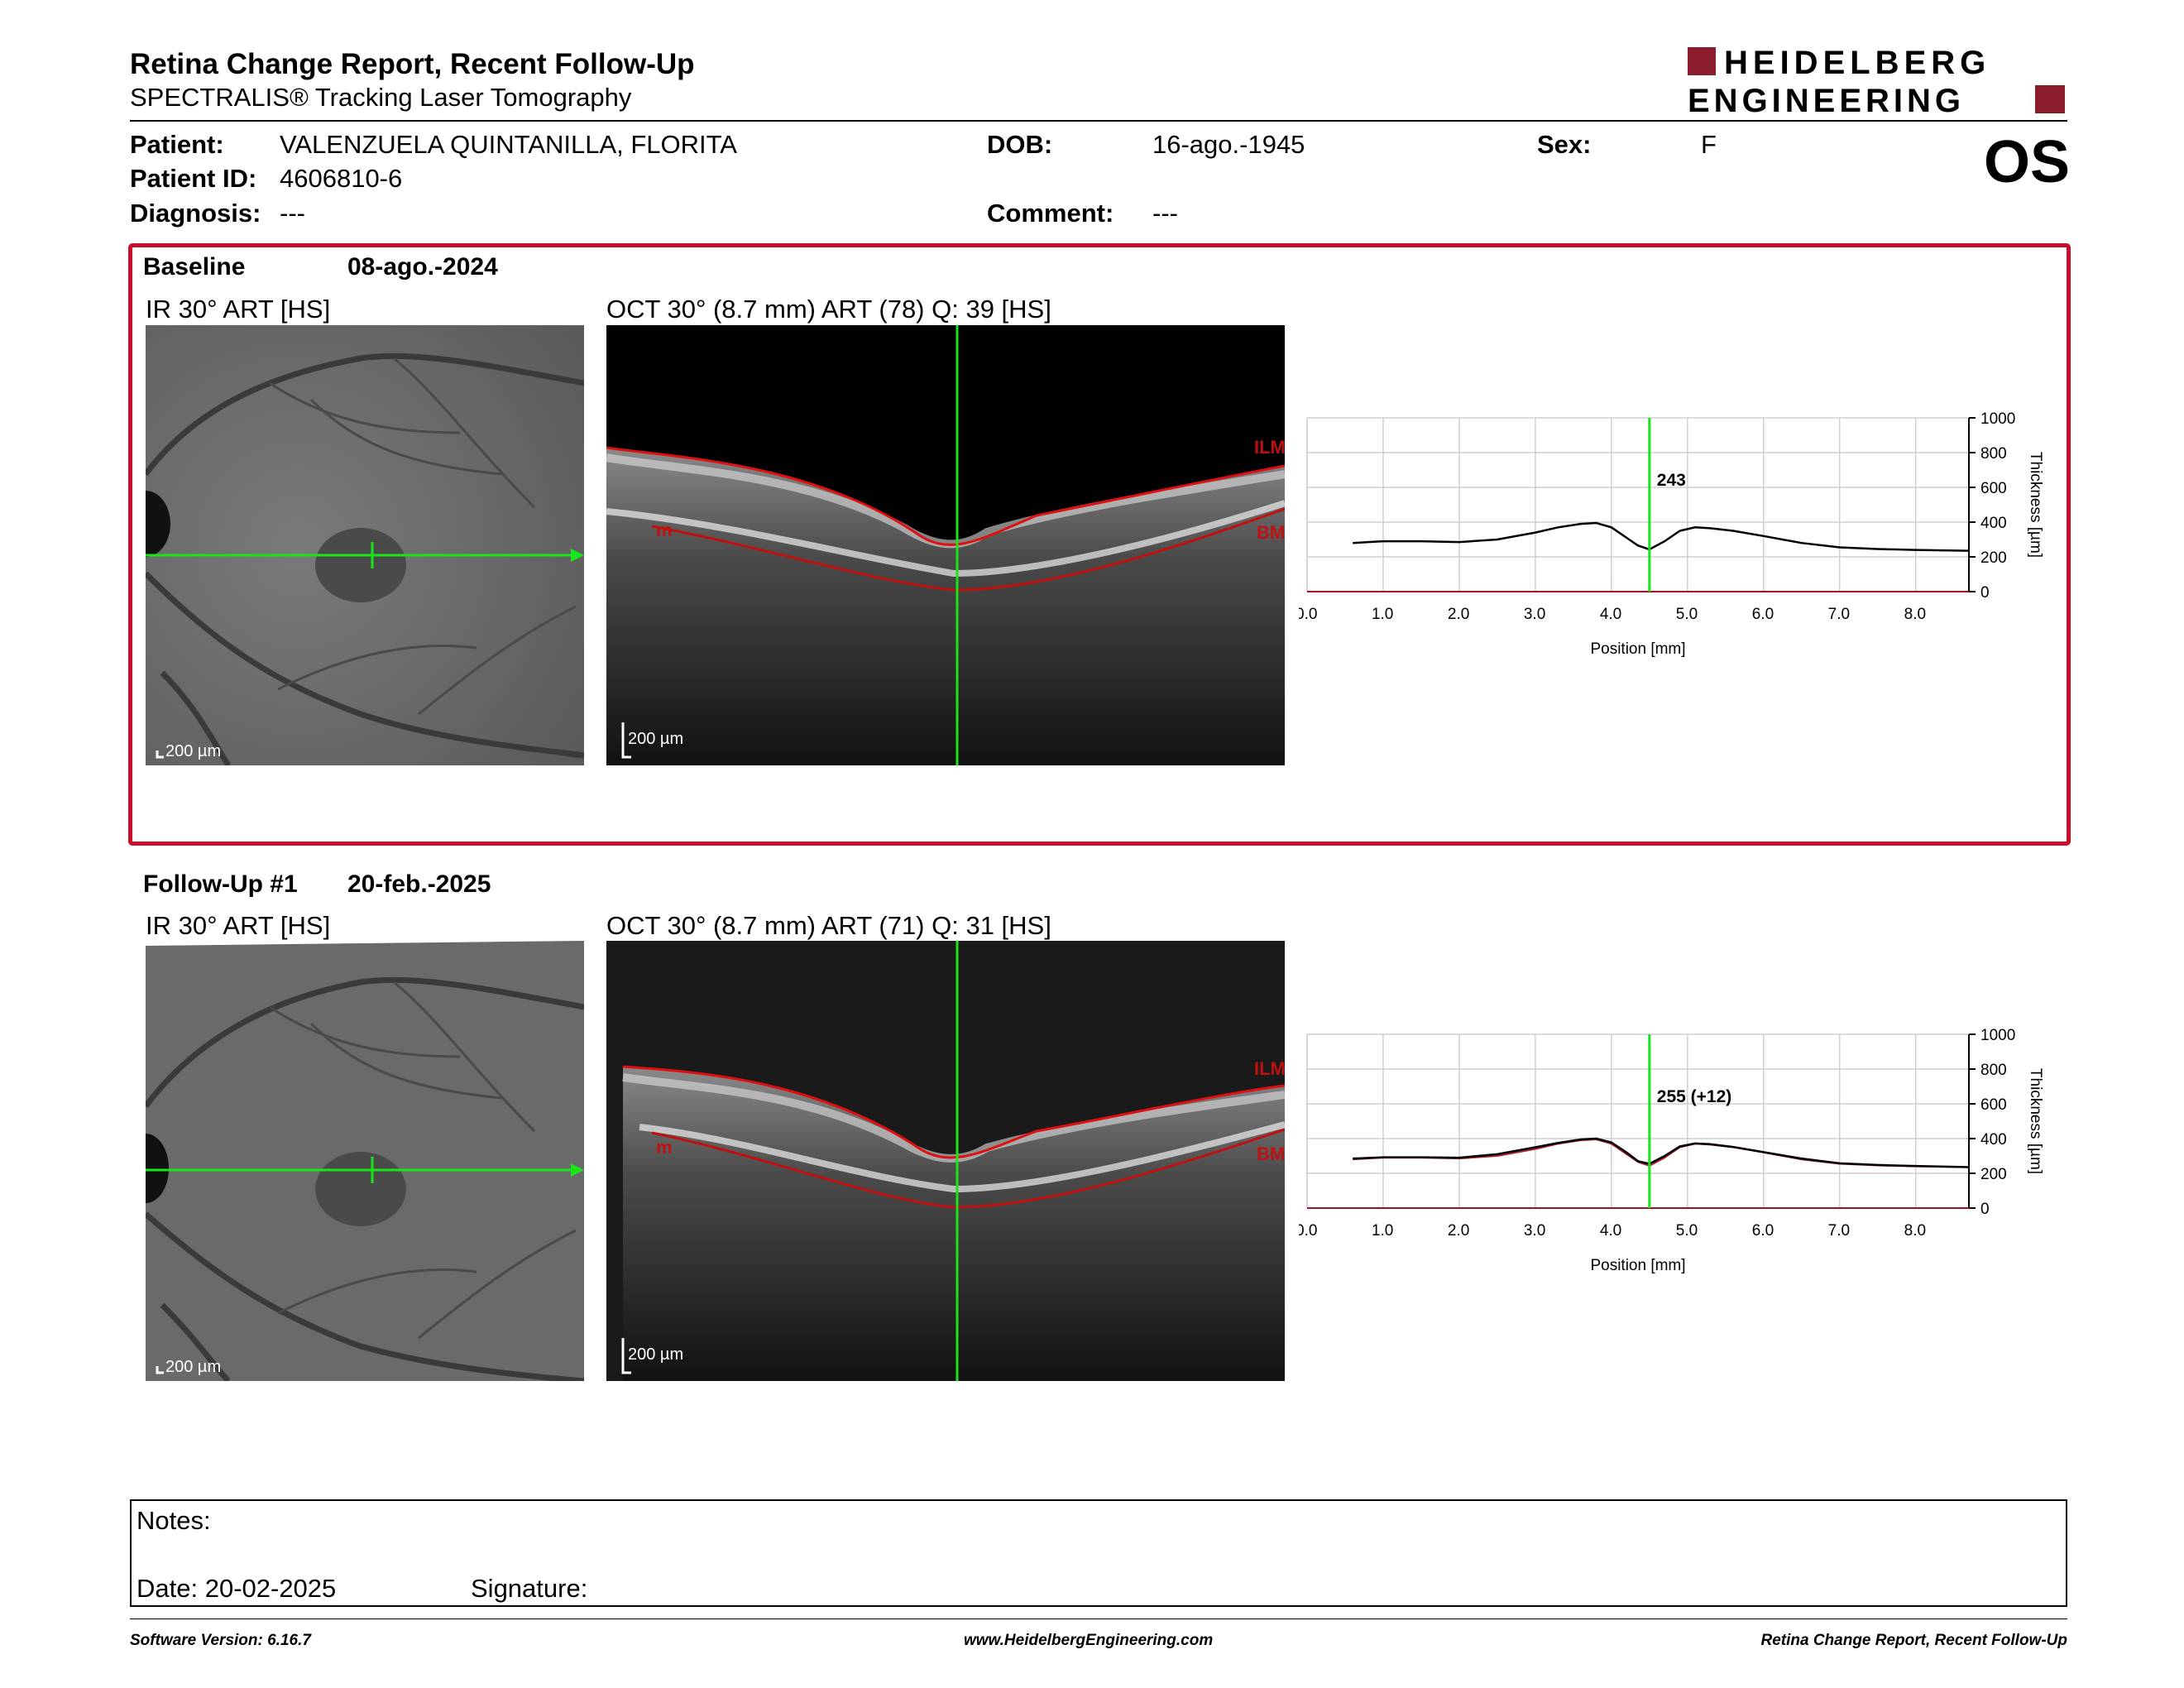  Describe the element at coordinates (1098, 121) in the screenshot. I see `header-divider` at that location.